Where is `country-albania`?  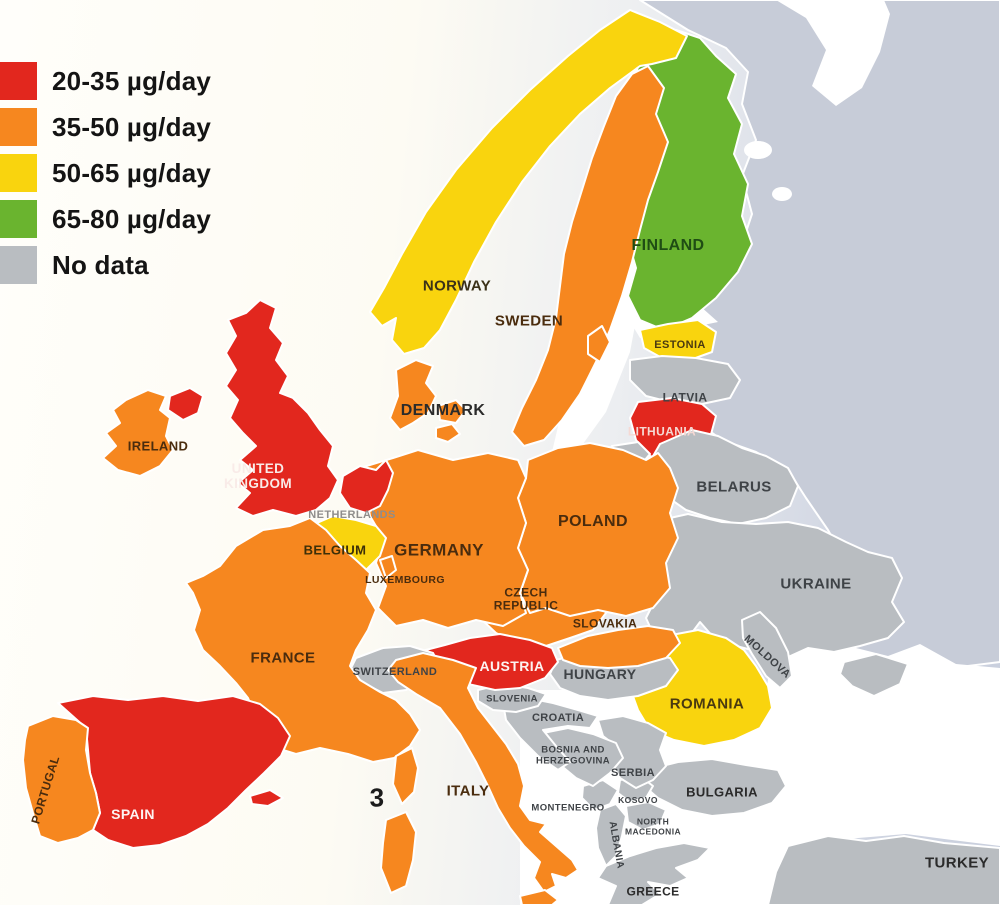
country-albania is located at coordinates (611, 835).